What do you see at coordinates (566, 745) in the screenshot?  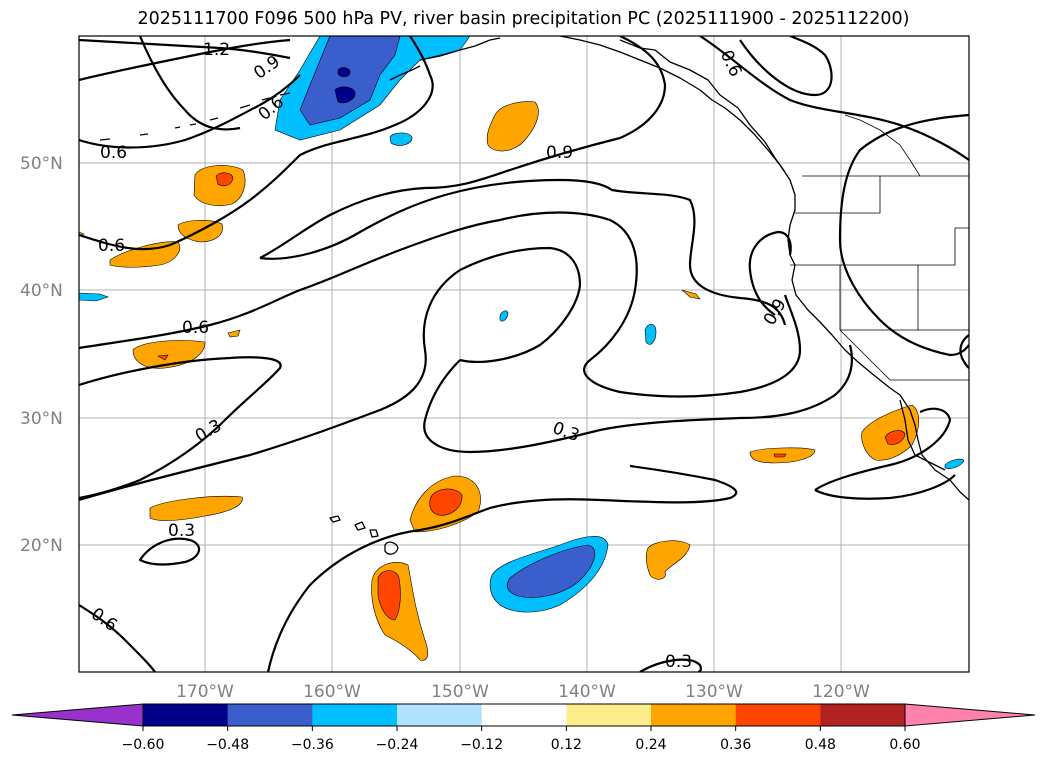 I see `colorbar-tick-label: 0.12` at bounding box center [566, 745].